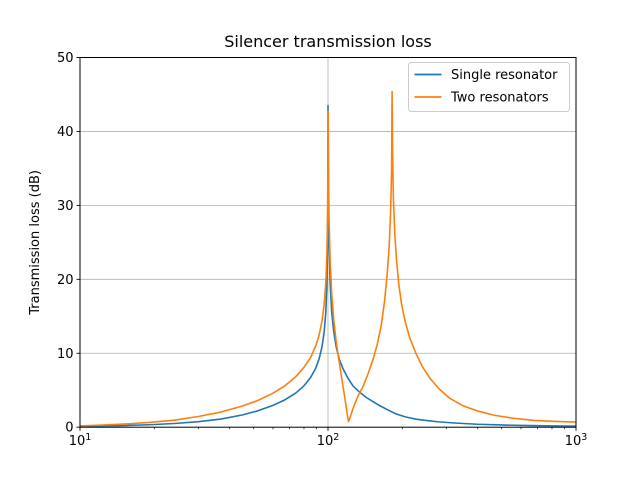 The width and height of the screenshot is (640, 480). Describe the element at coordinates (65, 354) in the screenshot. I see `y-tick-label: 10` at that location.